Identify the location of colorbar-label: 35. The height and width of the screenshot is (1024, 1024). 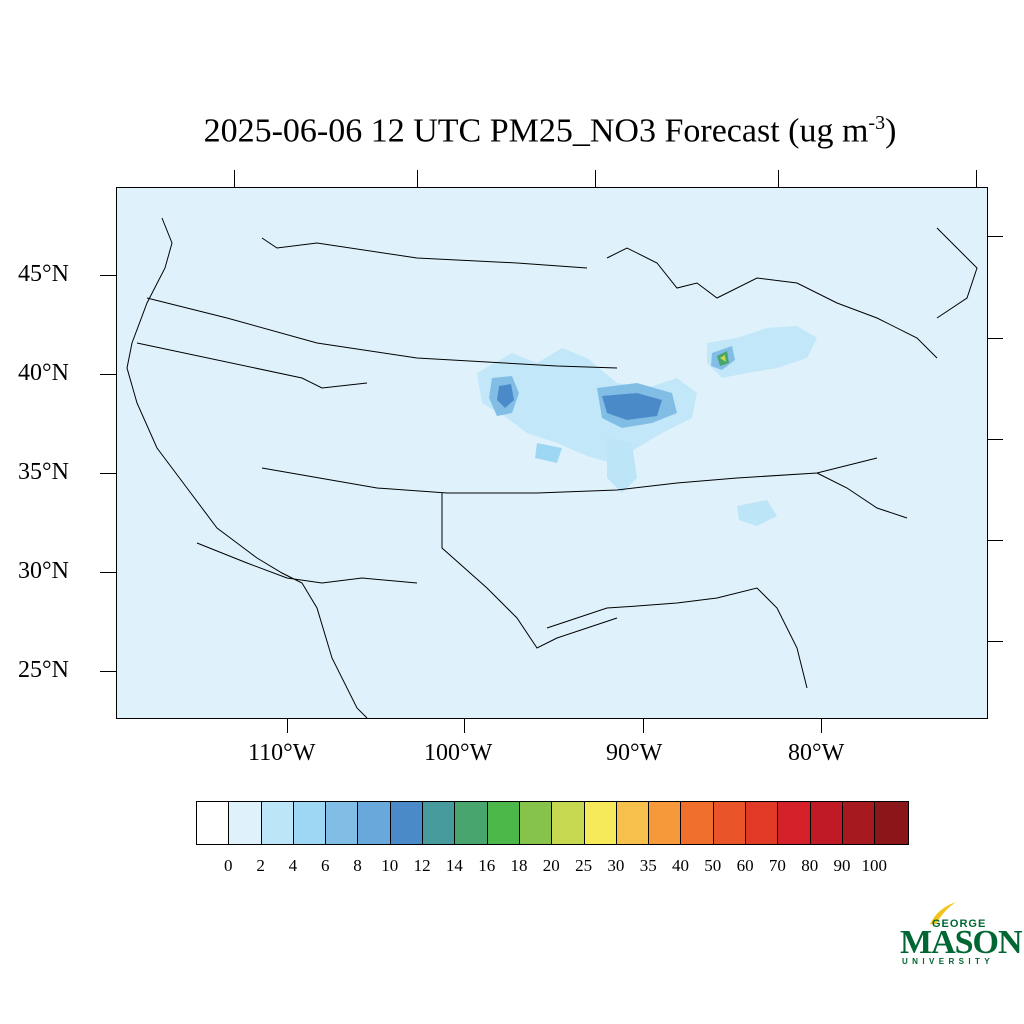
(648, 865).